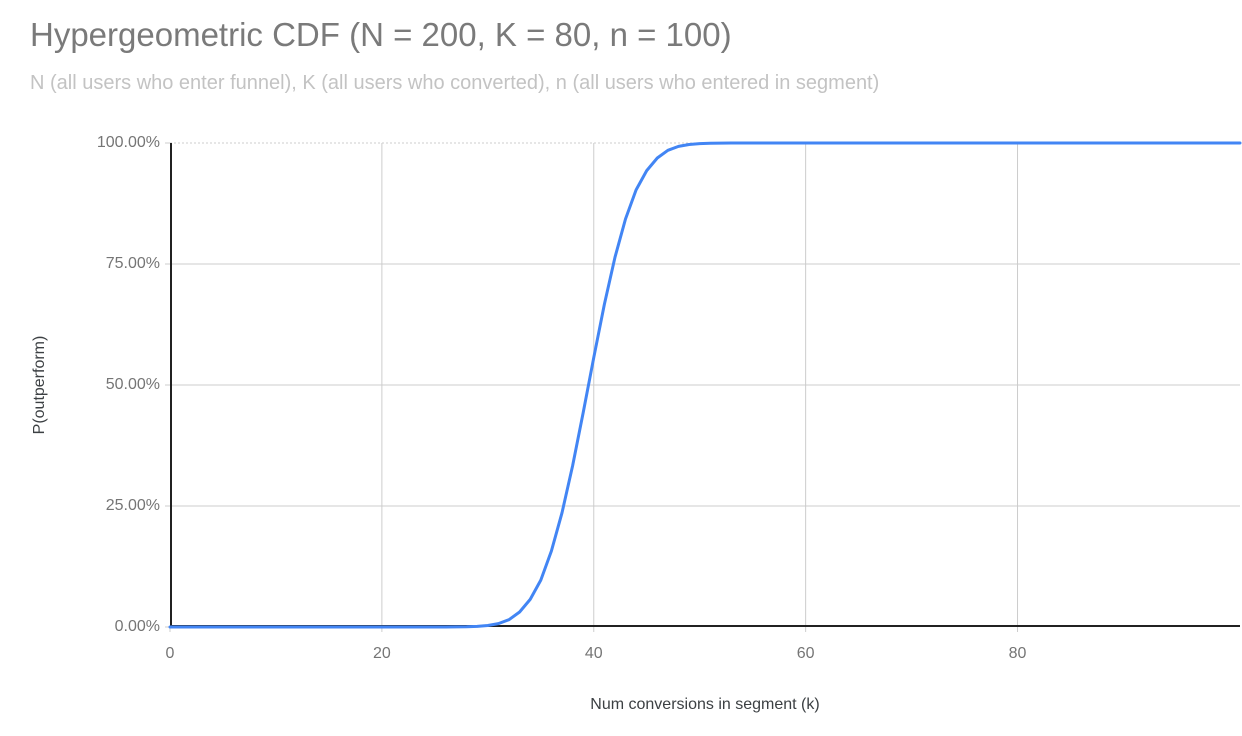 The height and width of the screenshot is (736, 1242). What do you see at coordinates (593, 653) in the screenshot?
I see `x-tick-label: 40` at bounding box center [593, 653].